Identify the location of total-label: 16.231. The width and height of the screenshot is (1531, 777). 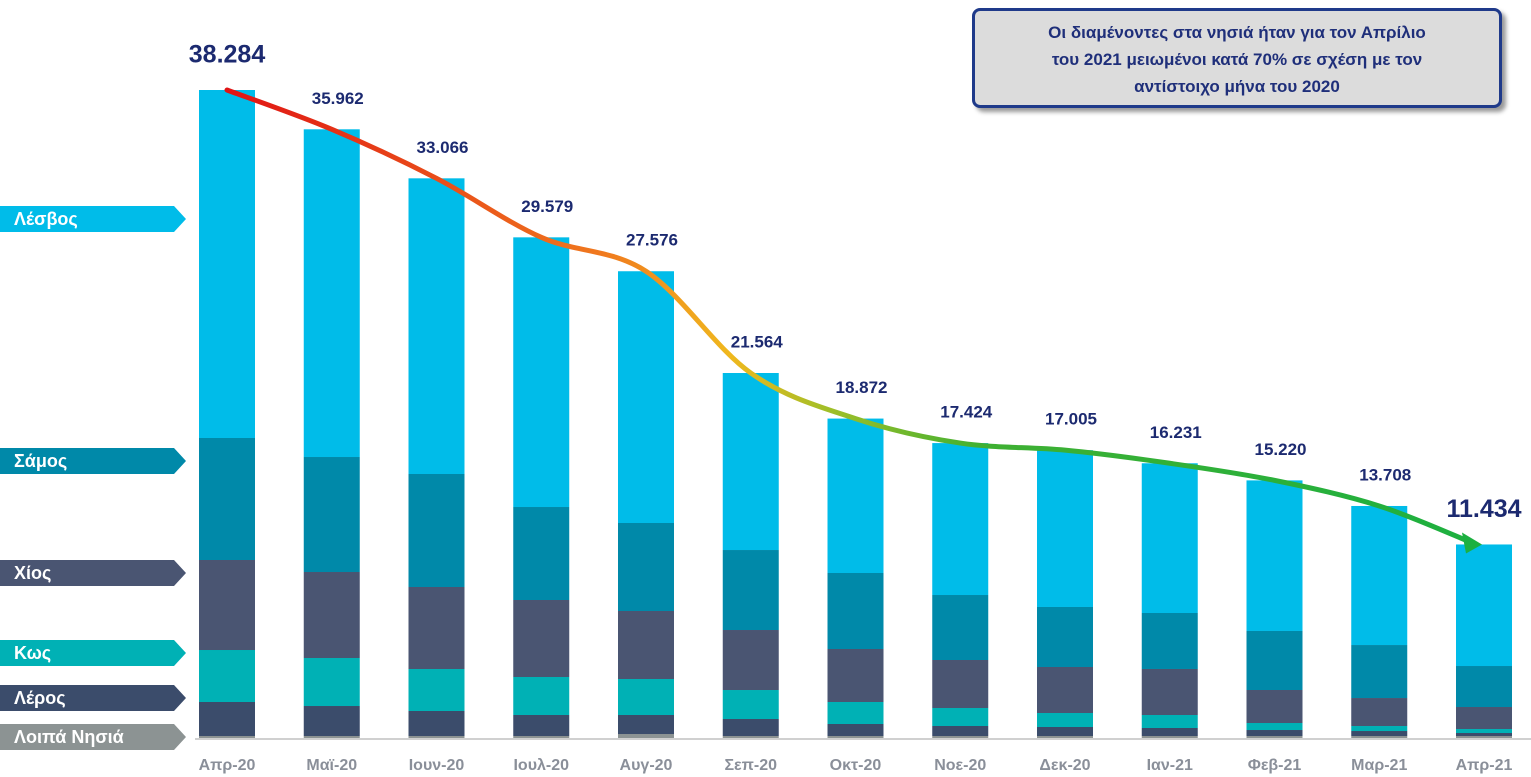
(1176, 432).